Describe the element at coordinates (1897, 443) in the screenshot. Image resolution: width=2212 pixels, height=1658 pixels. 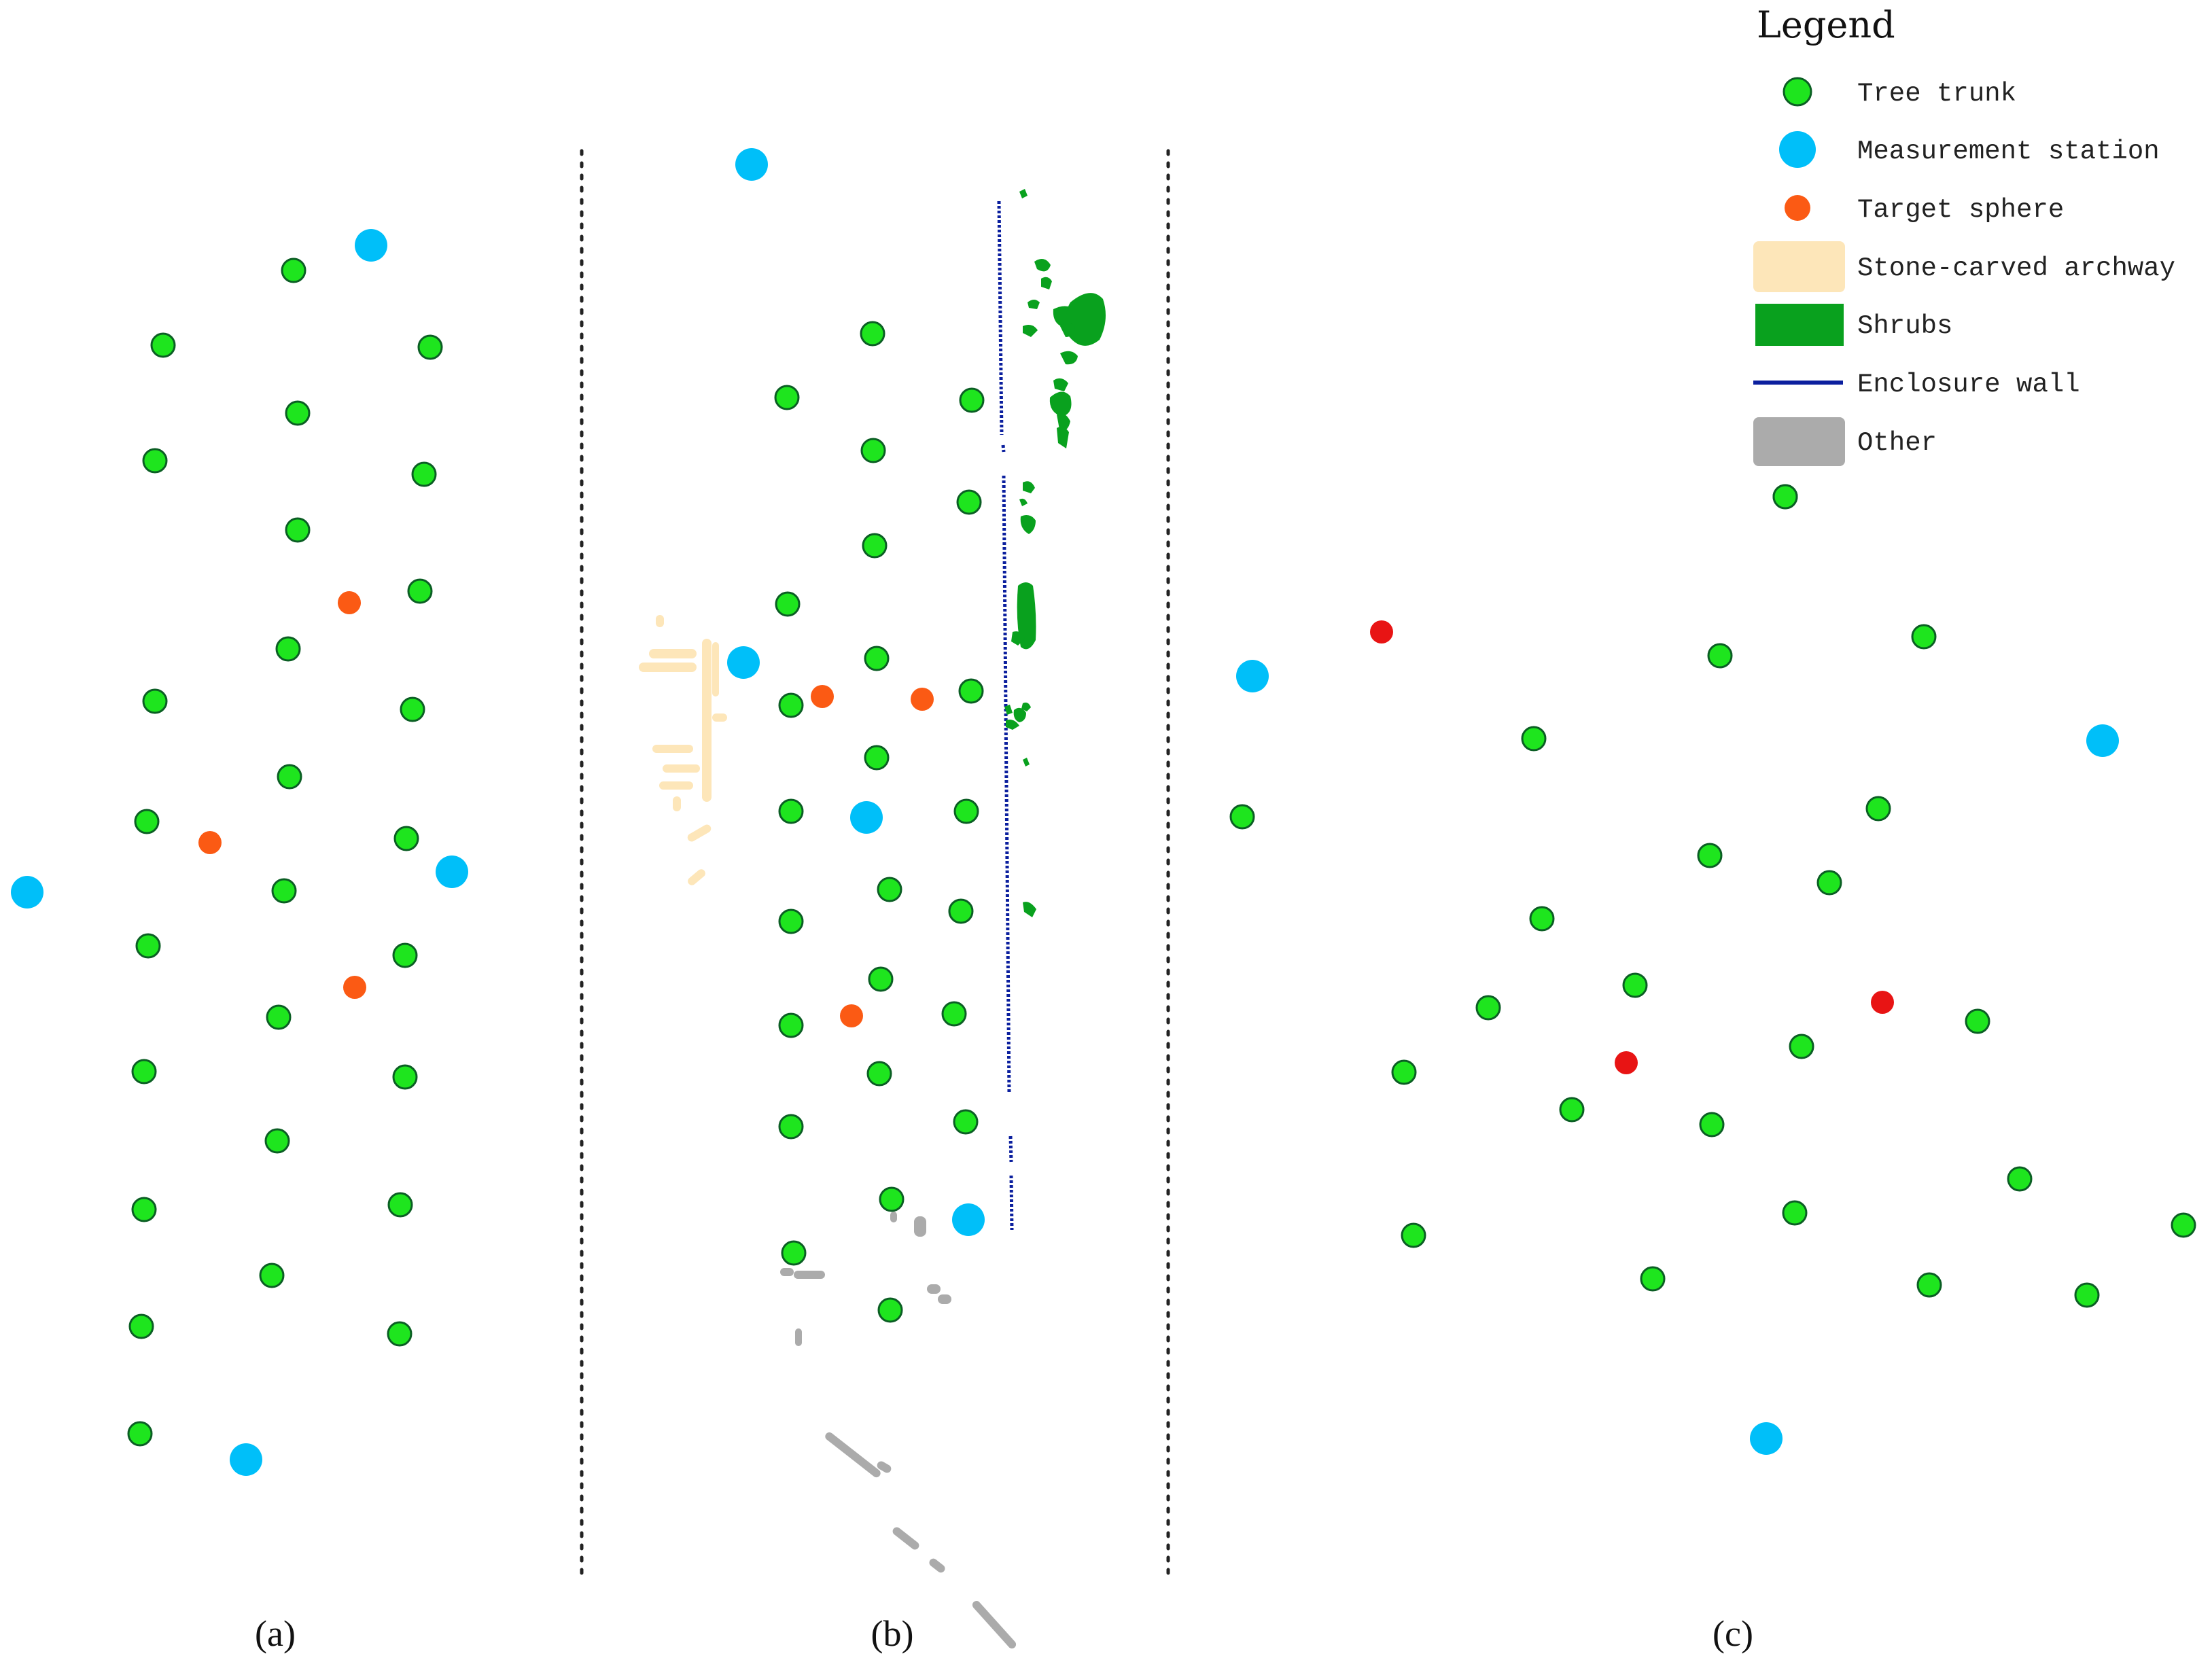
I see `legend-item-other: Other` at that location.